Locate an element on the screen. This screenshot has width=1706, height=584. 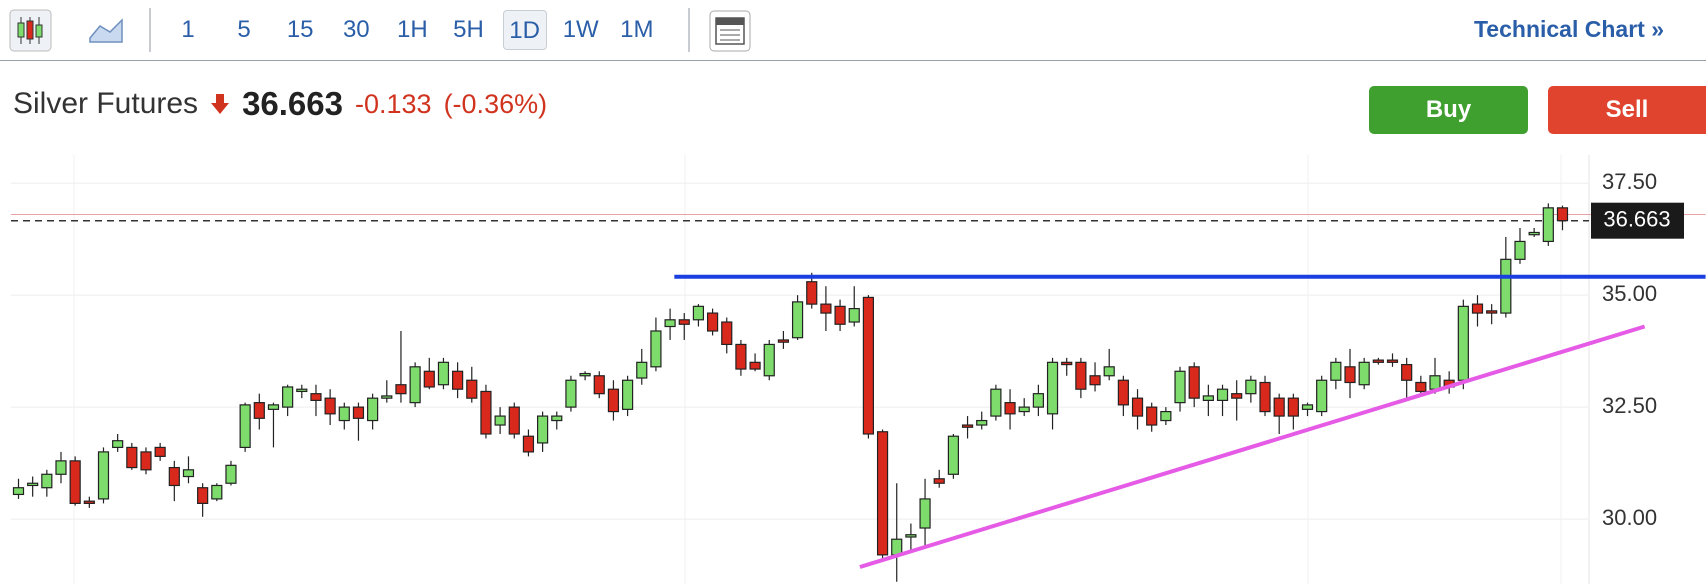
last-price: 36.663 is located at coordinates (292, 103).